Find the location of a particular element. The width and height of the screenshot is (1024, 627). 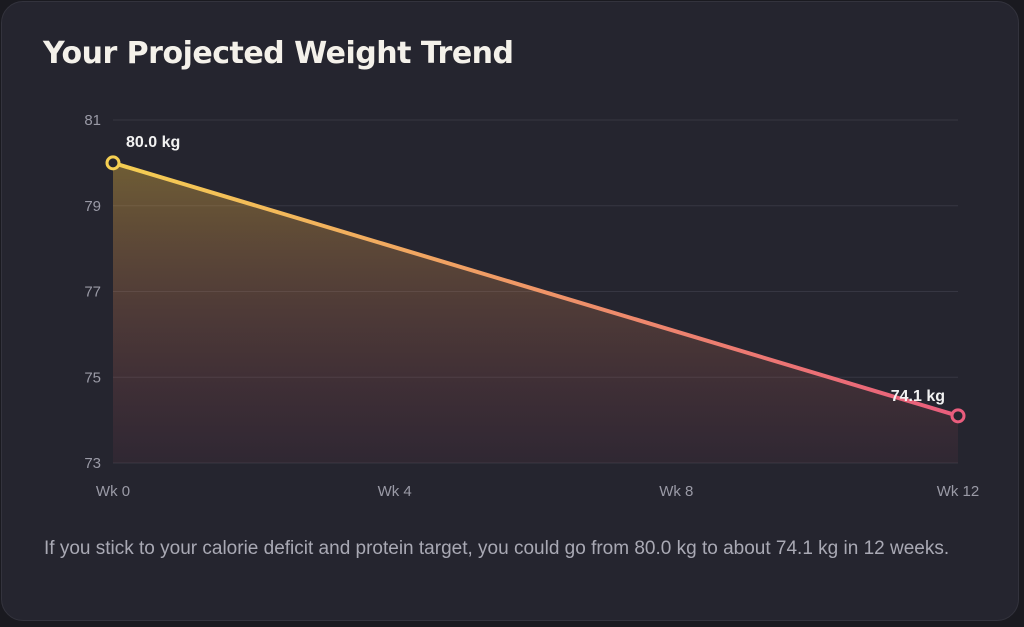

x-tick-label: Wk 0 is located at coordinates (113, 491).